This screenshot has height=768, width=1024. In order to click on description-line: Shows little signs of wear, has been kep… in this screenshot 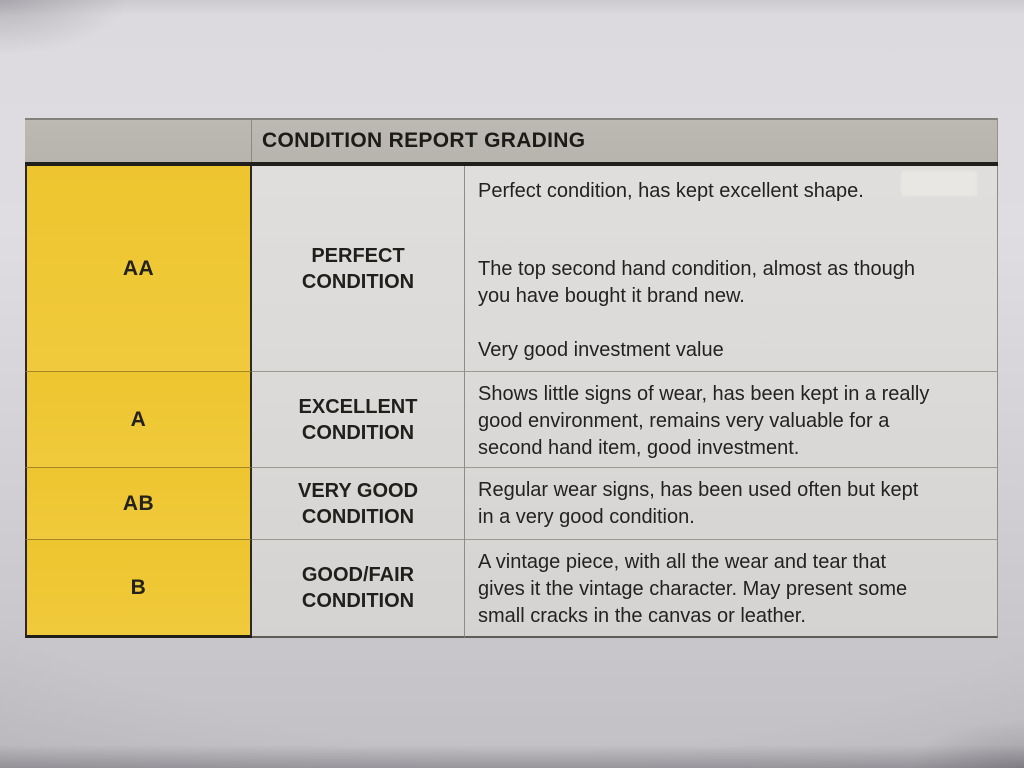, I will do `click(704, 394)`.